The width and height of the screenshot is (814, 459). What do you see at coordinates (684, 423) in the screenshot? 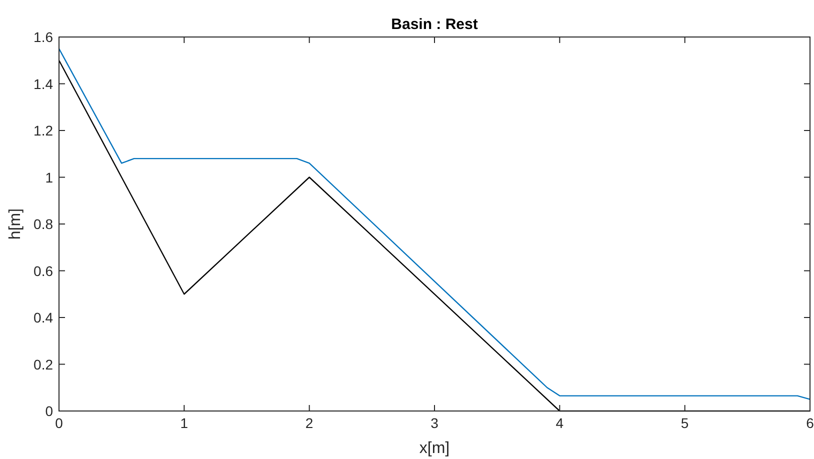
I see `x-tick-label: 5` at bounding box center [684, 423].